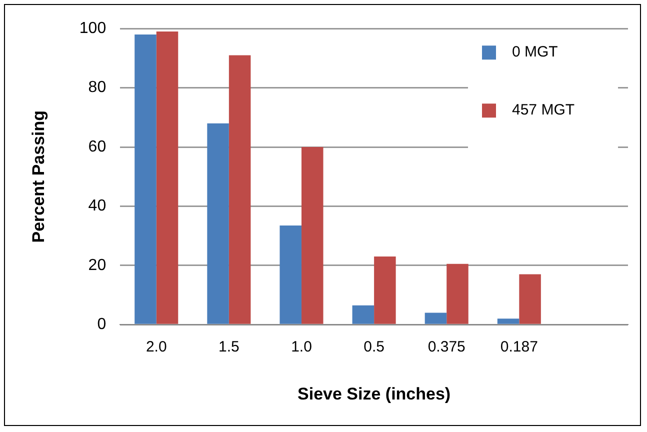  I want to click on x-tick-label: 0.375, so click(447, 347).